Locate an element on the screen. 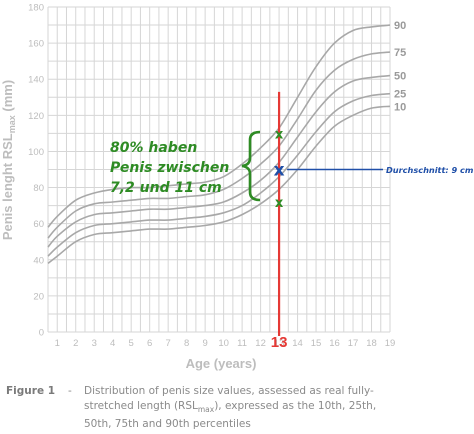 This screenshot has width=474, height=434. x-tick-label: 12 is located at coordinates (260, 343).